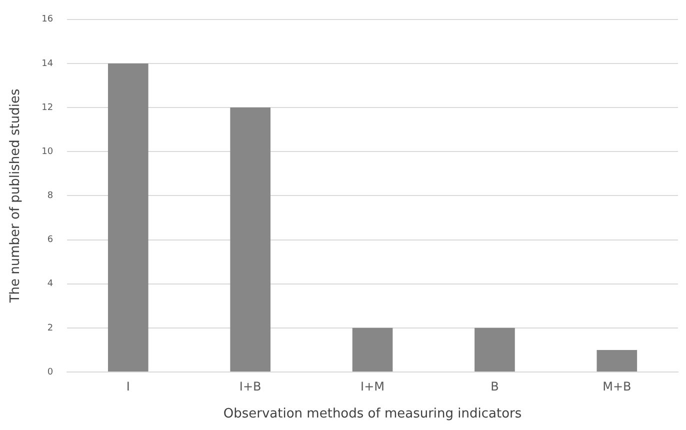 The image size is (686, 430). What do you see at coordinates (48, 151) in the screenshot?
I see `y-tick-label: 10` at bounding box center [48, 151].